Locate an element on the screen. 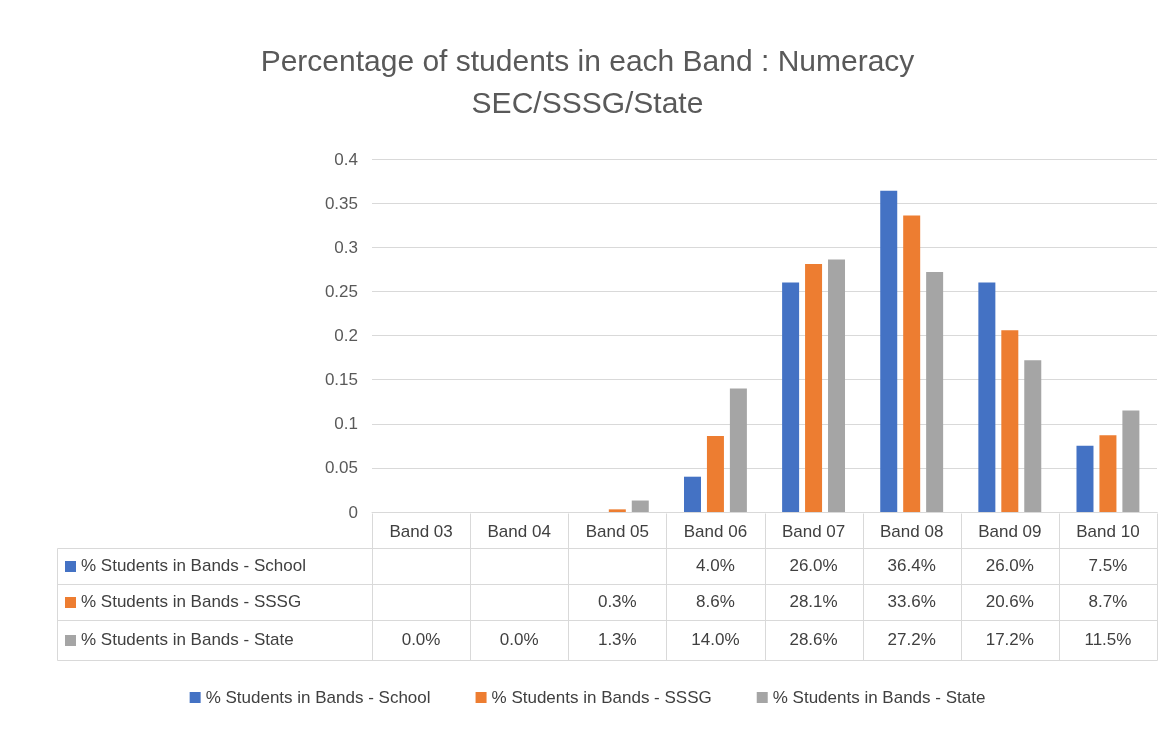 This screenshot has width=1175, height=729. x-tick-label: Band 07 is located at coordinates (813, 531).